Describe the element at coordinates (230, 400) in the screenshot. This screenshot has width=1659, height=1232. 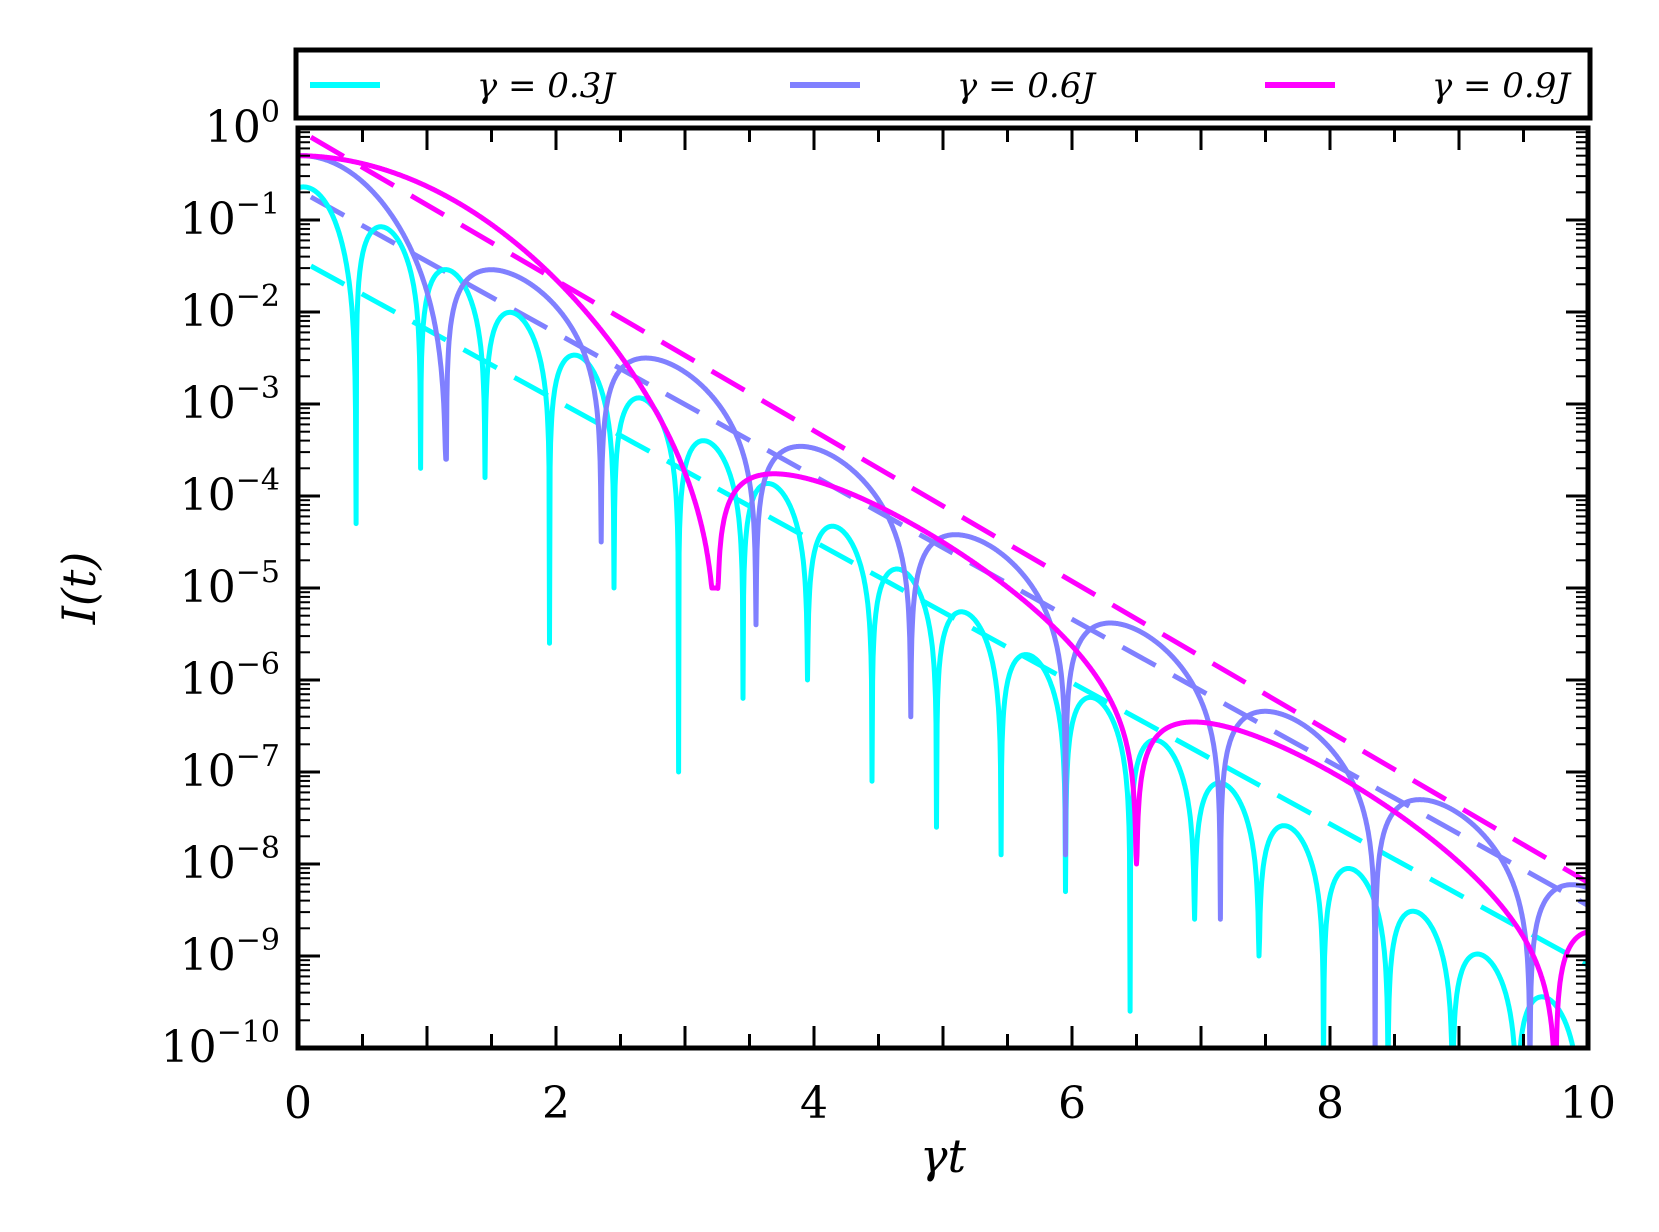
I see `y-tick-label: 10⁻³` at that location.